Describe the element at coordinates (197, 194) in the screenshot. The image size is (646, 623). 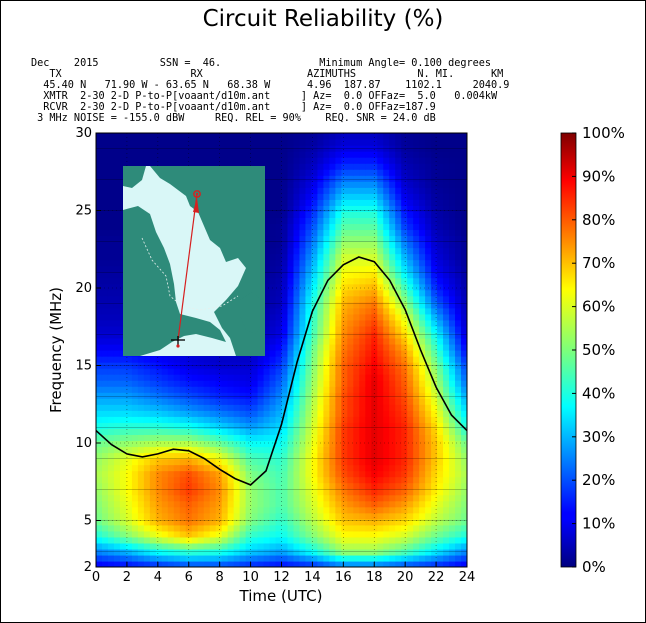
I see `map-rx-marker` at that location.